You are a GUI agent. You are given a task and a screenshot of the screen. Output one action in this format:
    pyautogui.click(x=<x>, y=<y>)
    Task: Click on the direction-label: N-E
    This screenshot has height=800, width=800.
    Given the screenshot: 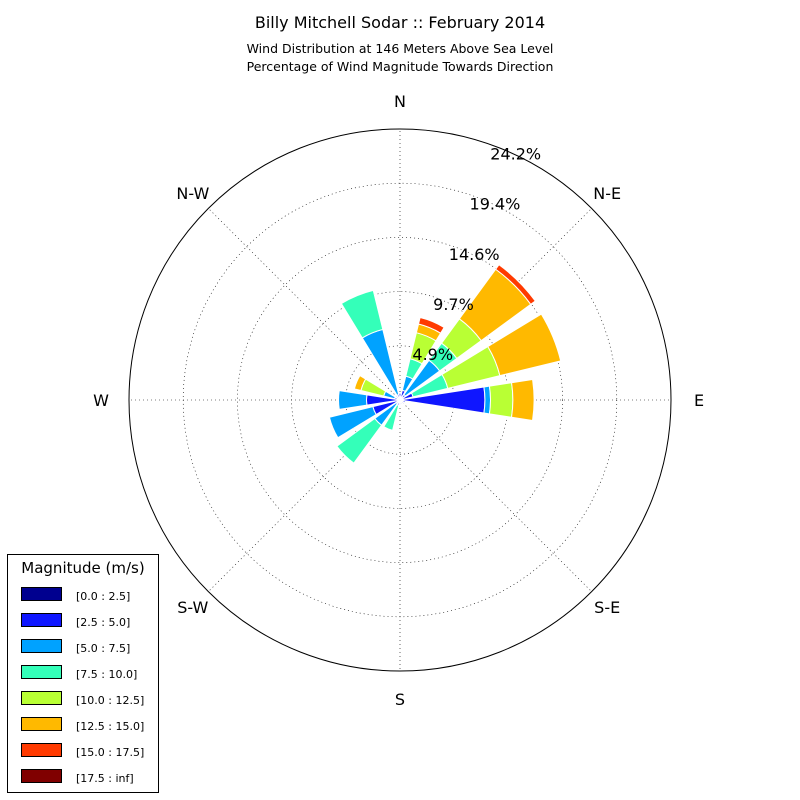 What is the action you would take?
    pyautogui.click(x=607, y=193)
    